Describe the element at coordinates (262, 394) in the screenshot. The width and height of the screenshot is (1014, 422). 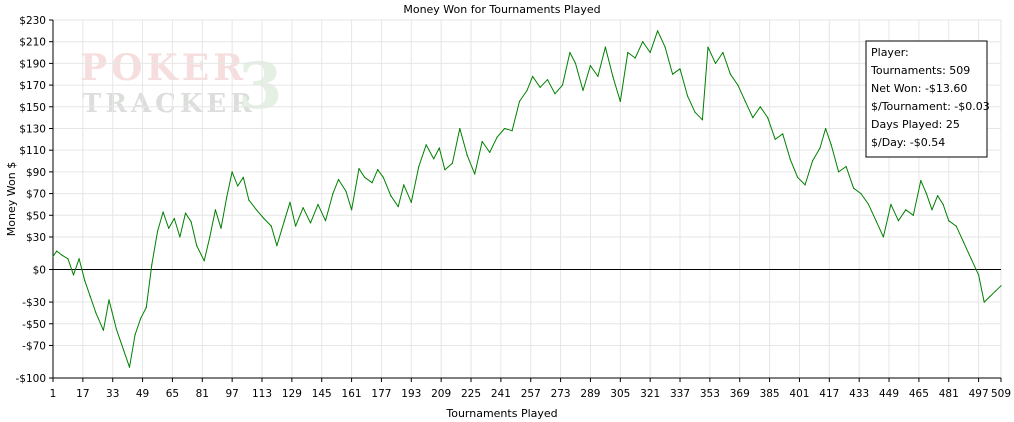
I see `x-tick-label: 113` at that location.